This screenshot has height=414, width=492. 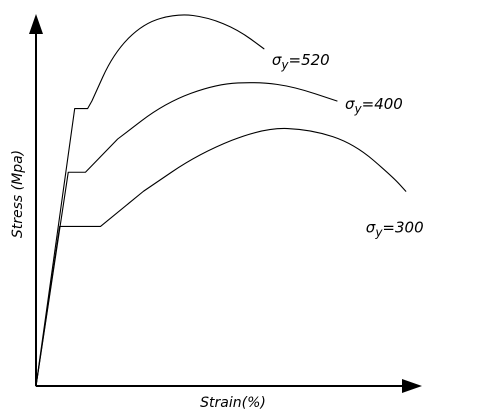 What do you see at coordinates (402, 227) in the screenshot?
I see `series-value: =300` at bounding box center [402, 227].